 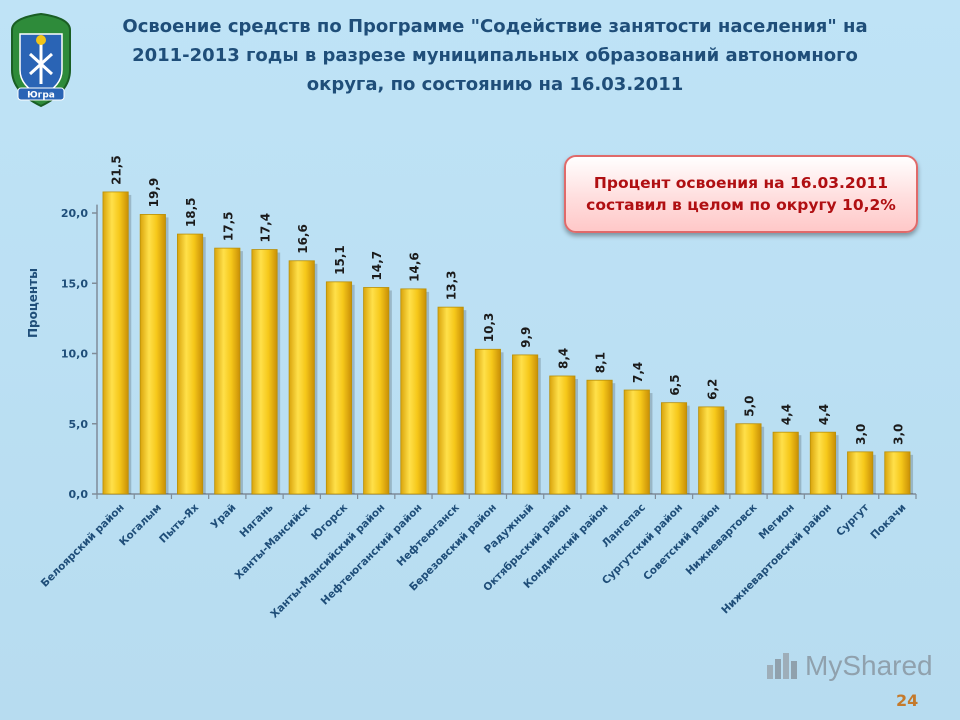 I want to click on bar-value-label: 16,6, so click(x=303, y=239).